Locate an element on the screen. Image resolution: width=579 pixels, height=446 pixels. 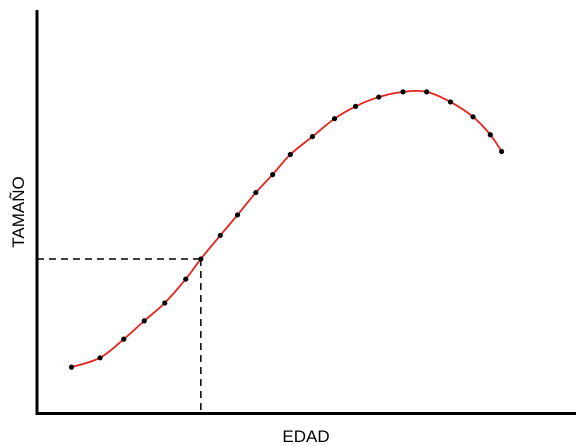
y-axis-label: TAMAÑO is located at coordinates (18, 211).